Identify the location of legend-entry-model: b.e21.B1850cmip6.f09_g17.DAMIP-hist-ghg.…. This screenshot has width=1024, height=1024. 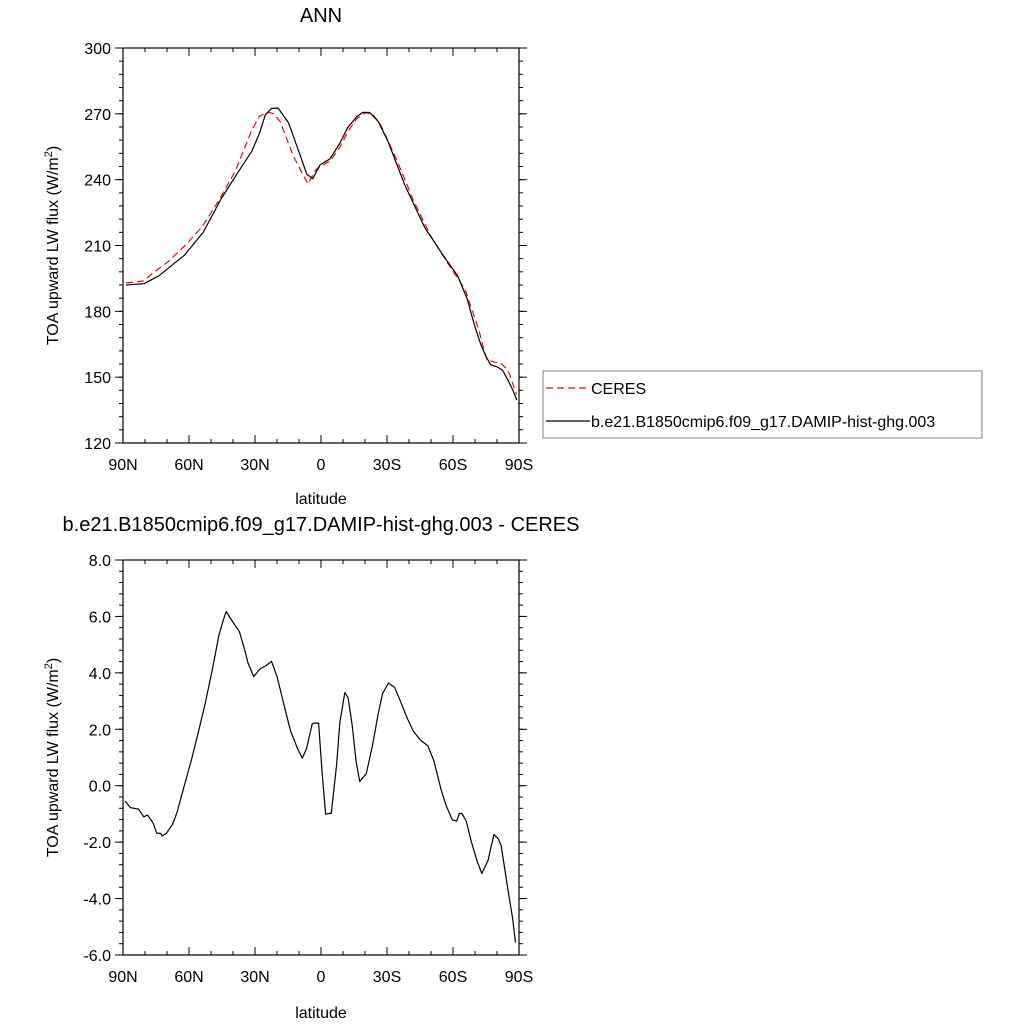
(763, 422).